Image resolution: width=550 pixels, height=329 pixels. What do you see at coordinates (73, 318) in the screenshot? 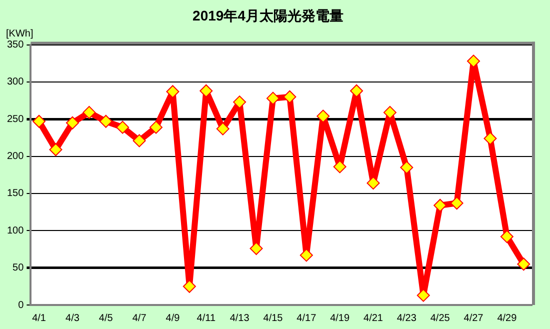
I see `x-tick-label: 4/3` at bounding box center [73, 318].